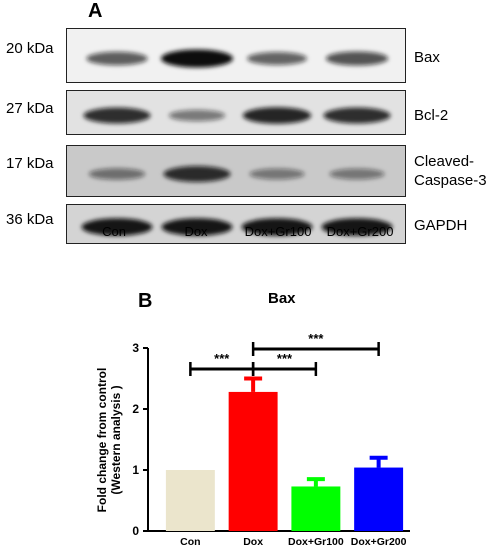 The image size is (494, 550). Describe the element at coordinates (145, 301) in the screenshot. I see `panel-b-letter: B` at that location.